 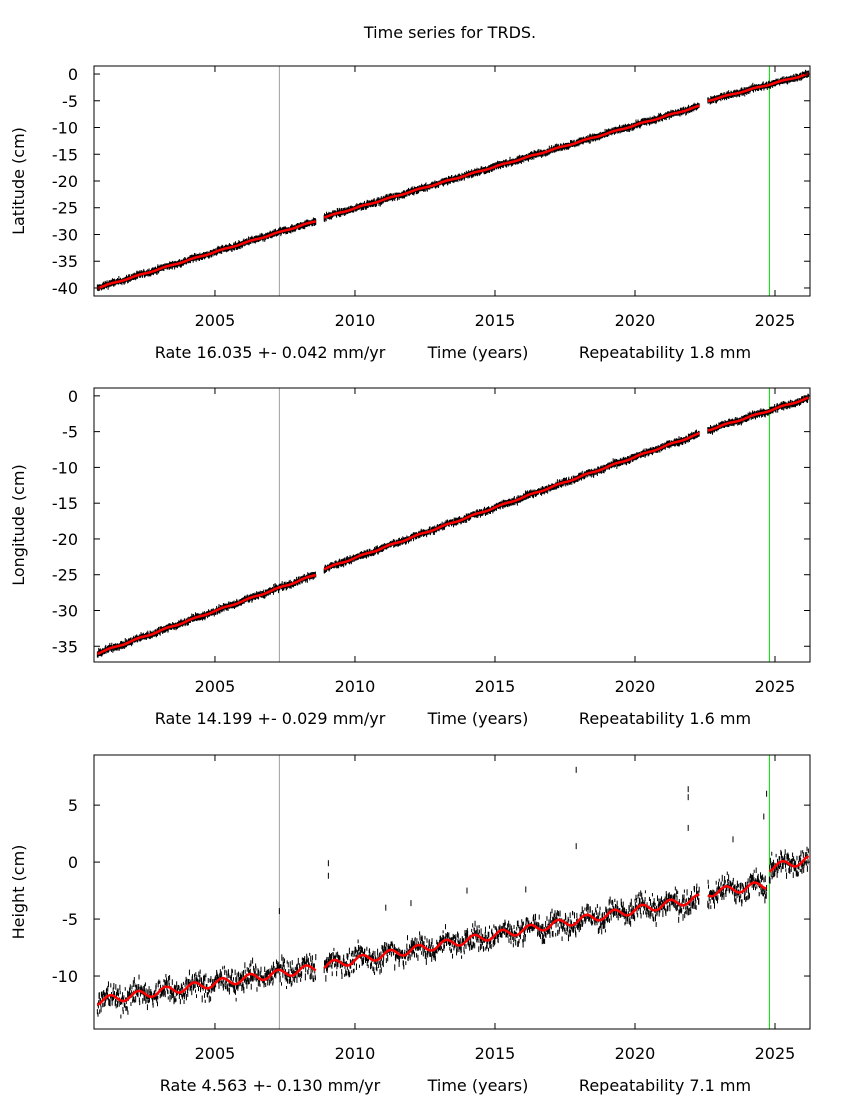 What do you see at coordinates (18, 181) in the screenshot?
I see `y-axis-label: Latitude (cm)` at bounding box center [18, 181].